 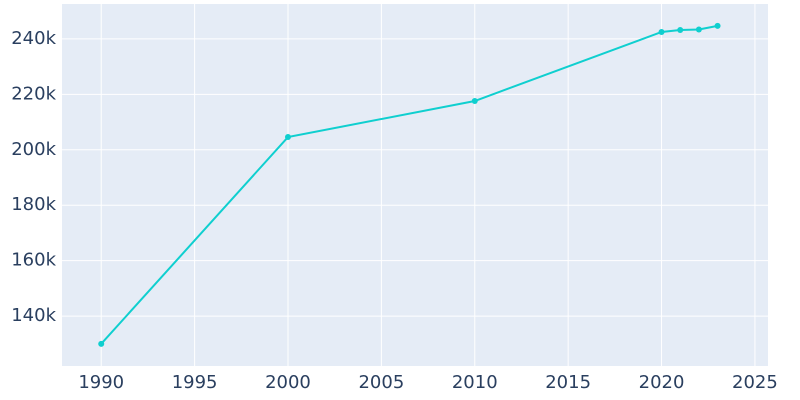 I want to click on x-tick-label: 1995, so click(x=195, y=382).